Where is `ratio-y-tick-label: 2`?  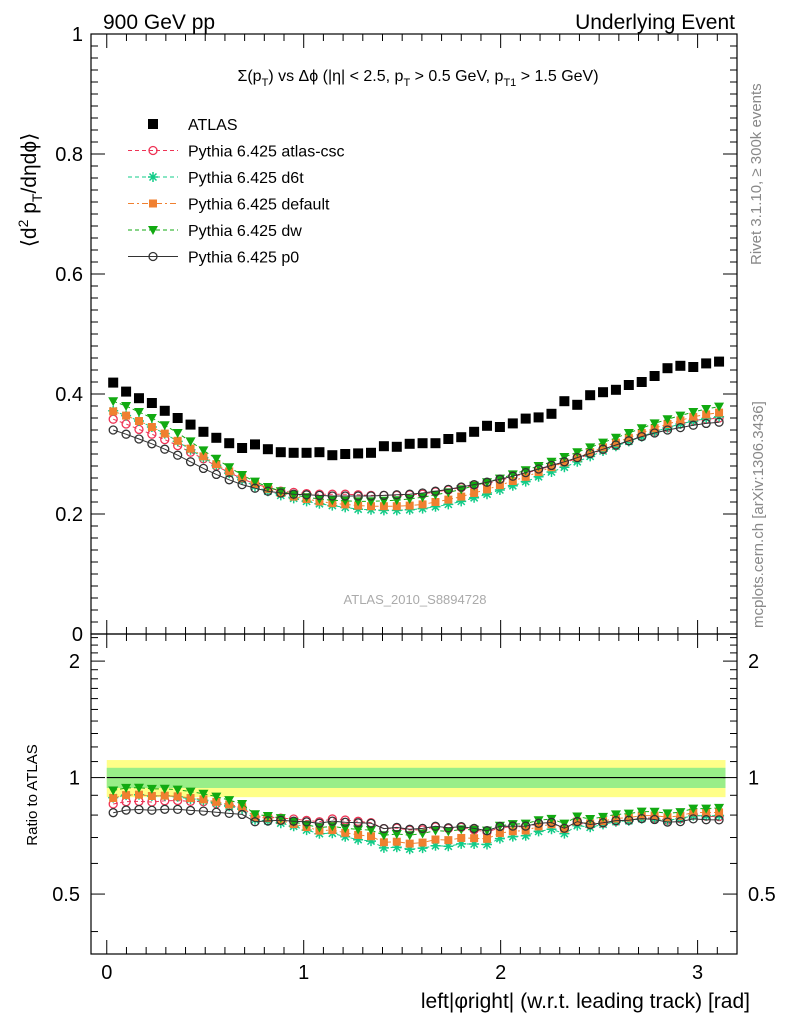
ratio-y-tick-label: 2 is located at coordinates (74, 662).